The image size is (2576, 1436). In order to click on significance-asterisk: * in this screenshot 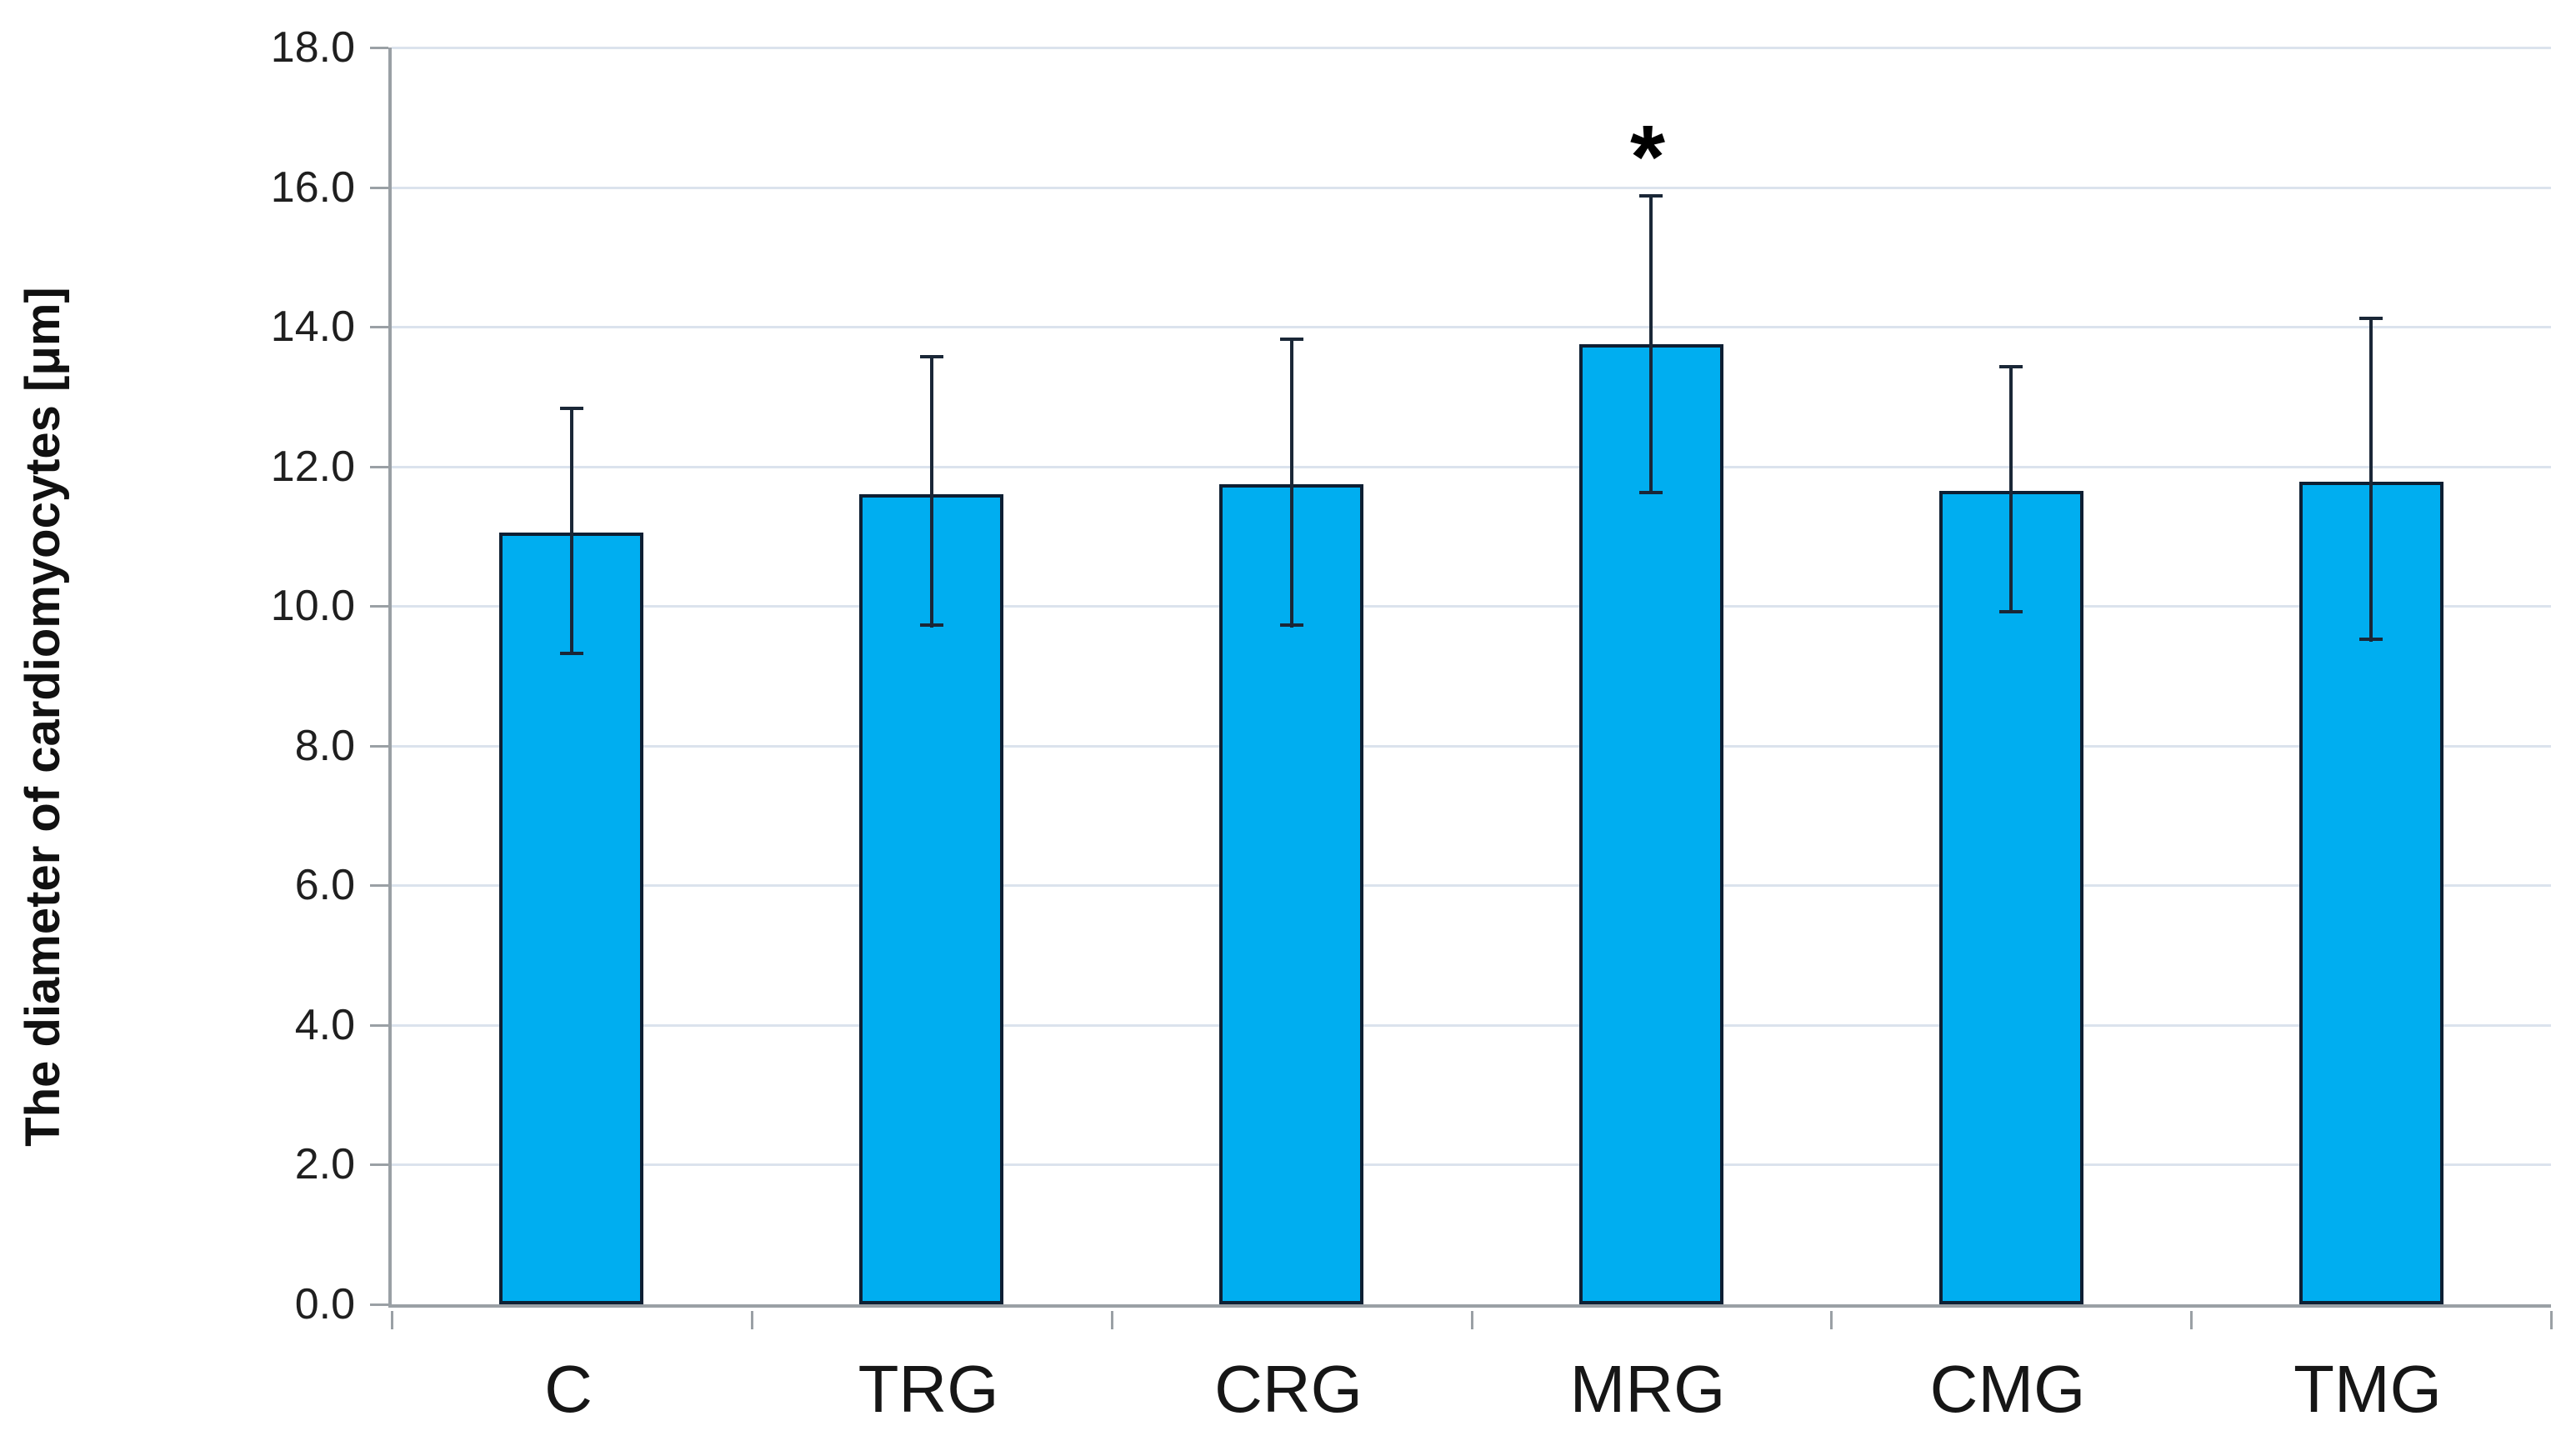, I will do `click(1648, 157)`.